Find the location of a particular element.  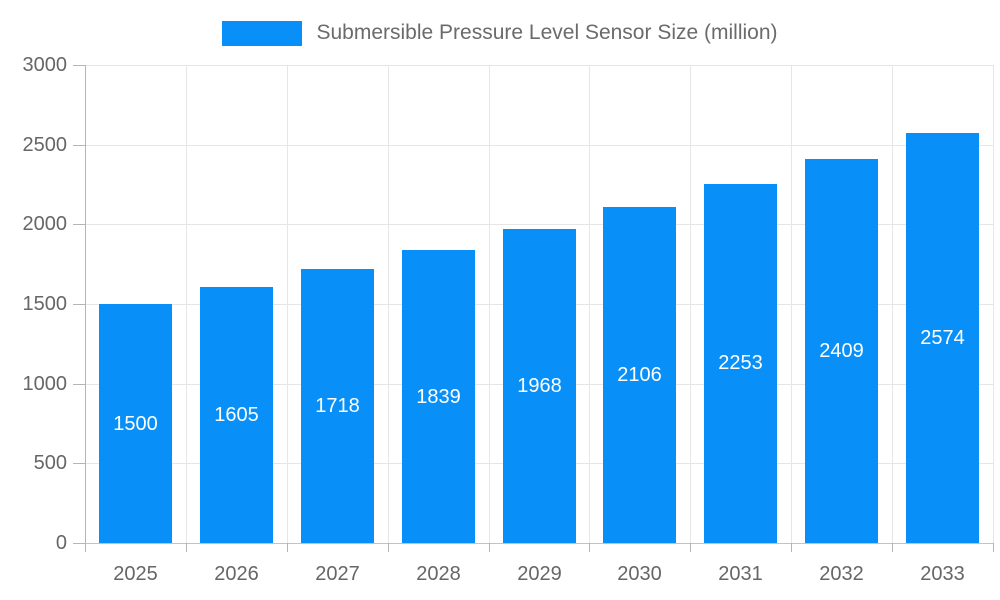

x-axis-label: 2026 is located at coordinates (236, 574).